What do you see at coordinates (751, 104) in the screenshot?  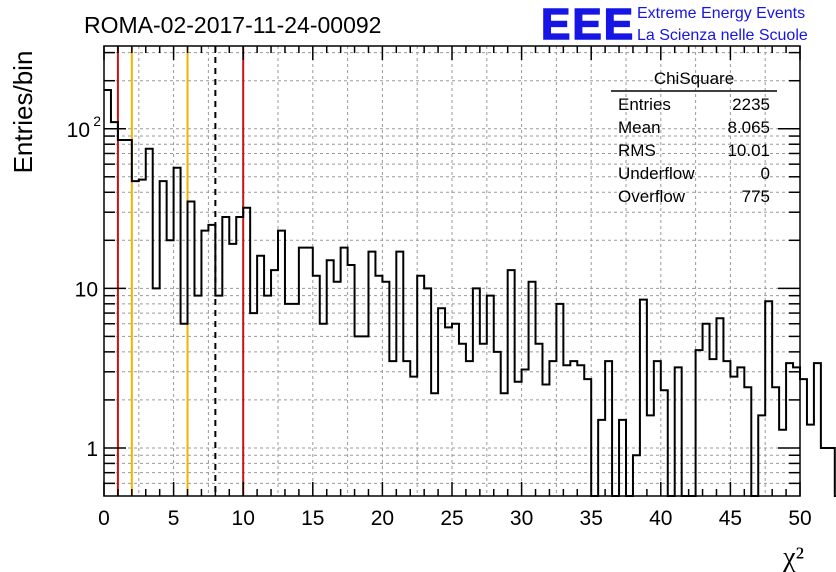 I see `stats-row-value: 2235` at bounding box center [751, 104].